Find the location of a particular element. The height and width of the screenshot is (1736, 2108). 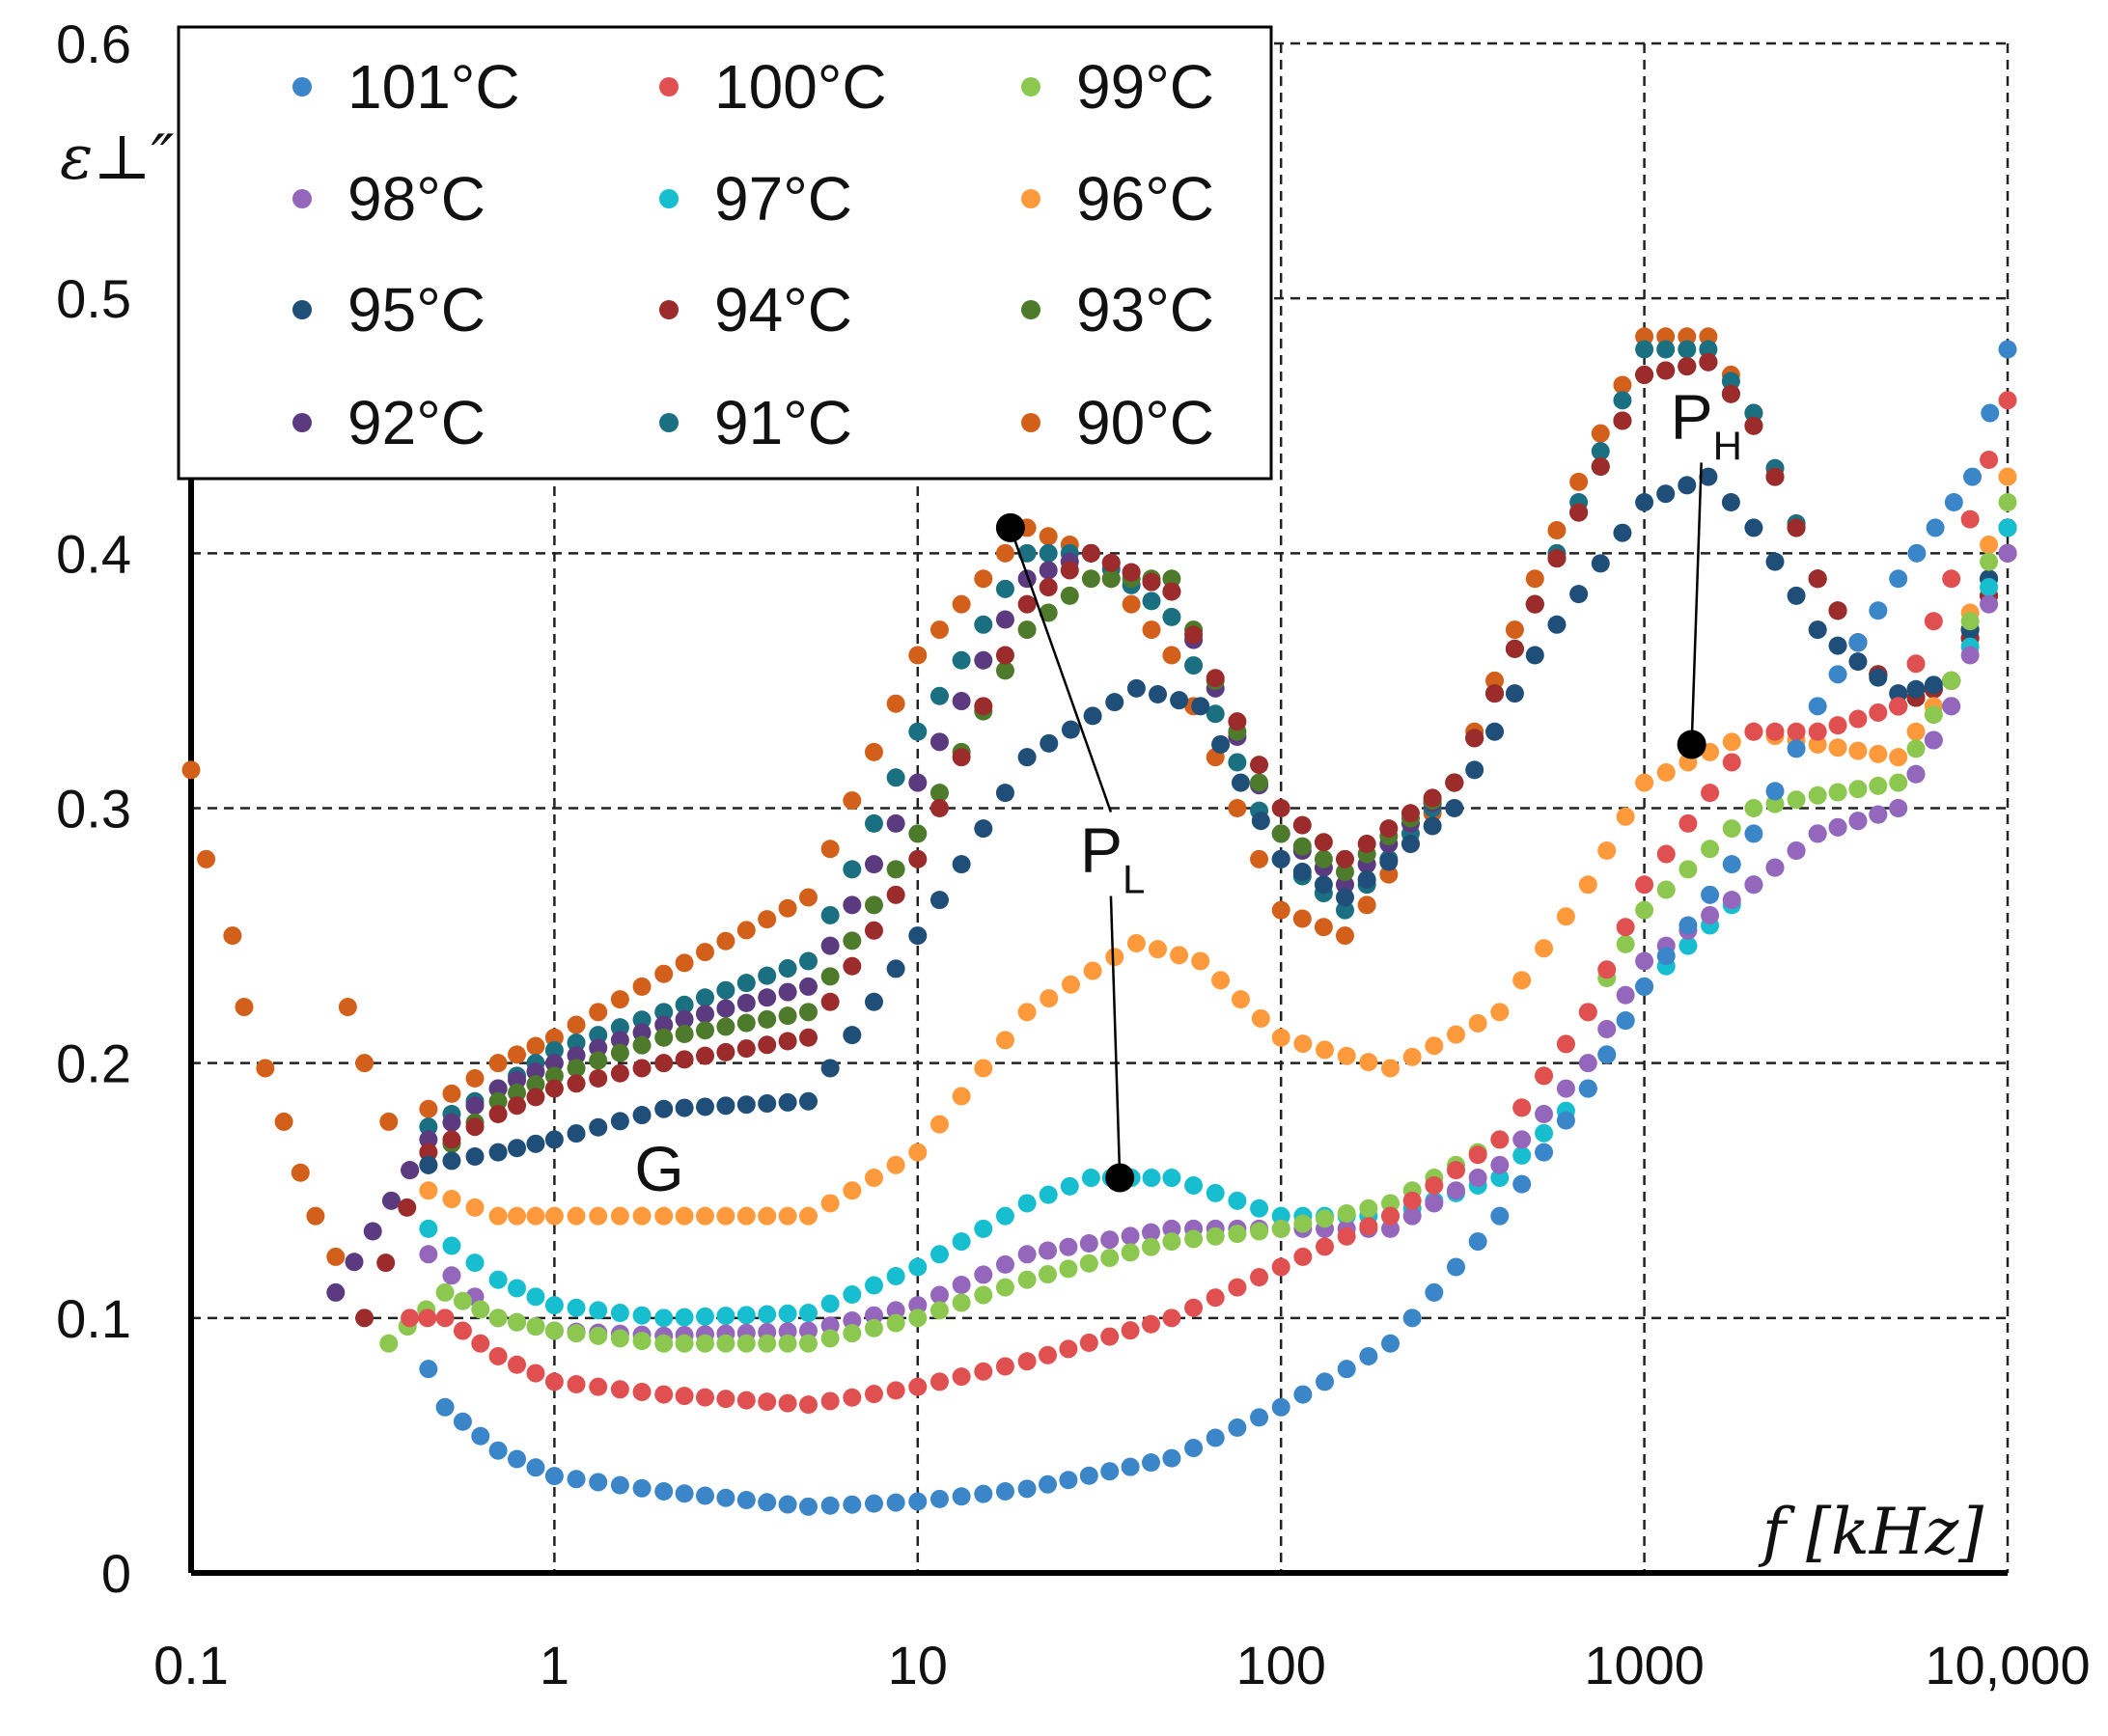

legend-label: 93°C is located at coordinates (1145, 309).